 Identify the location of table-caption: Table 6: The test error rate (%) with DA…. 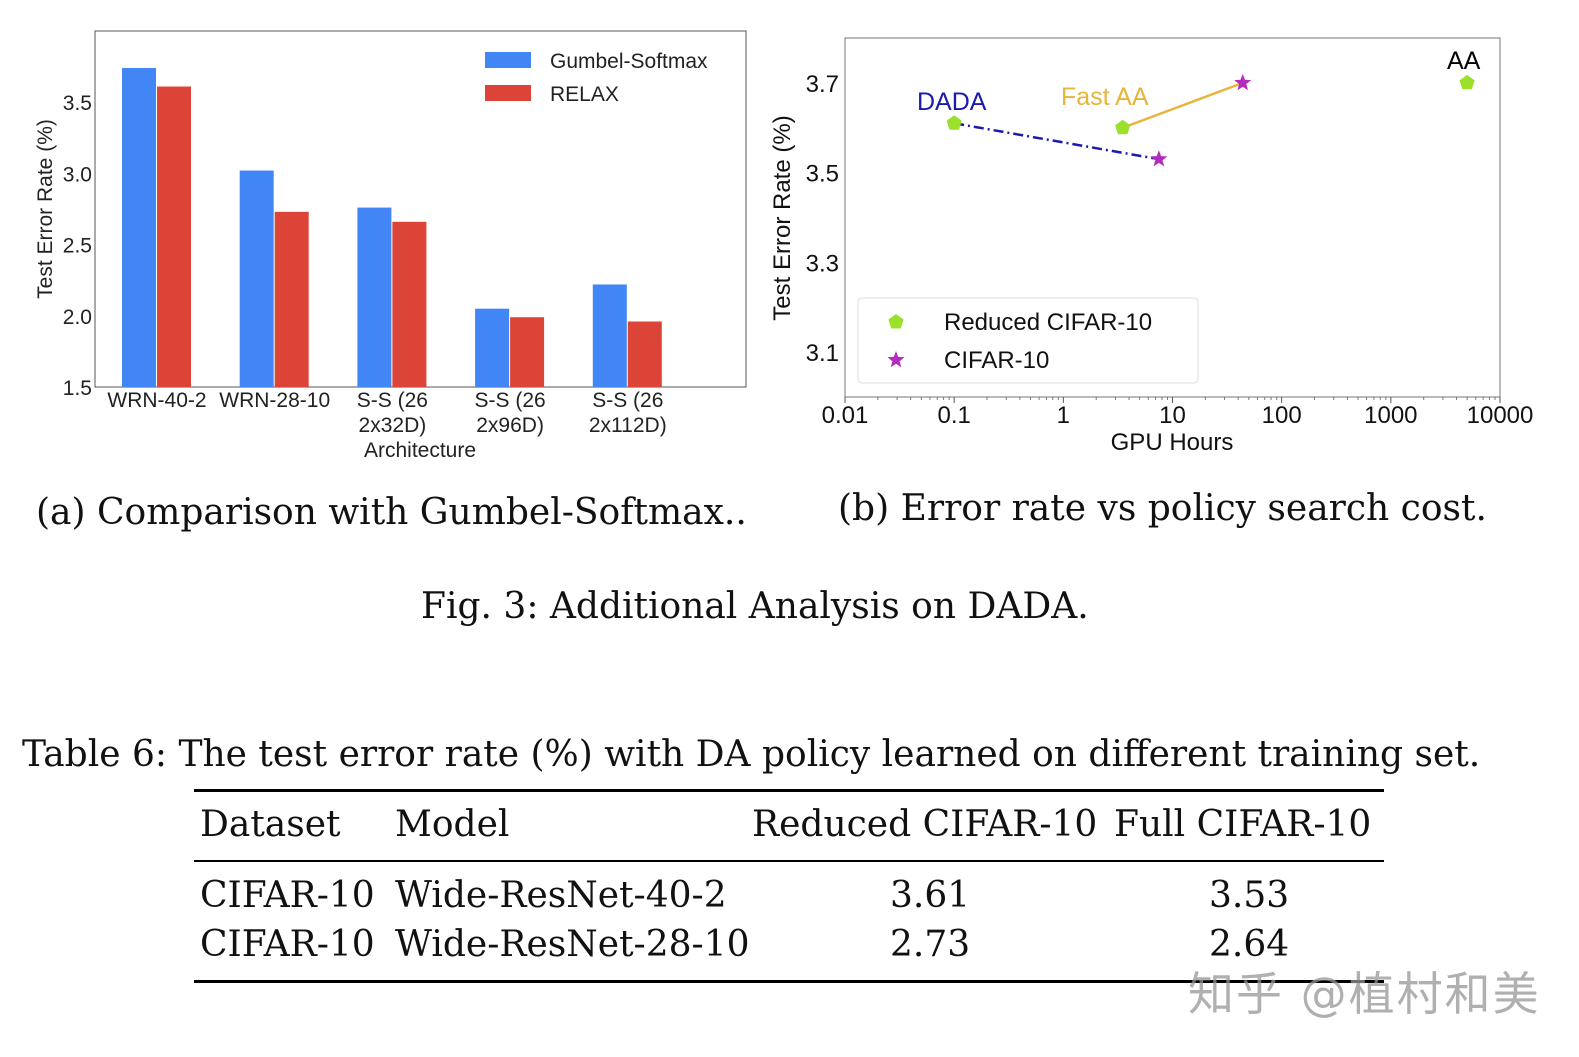
(751, 754).